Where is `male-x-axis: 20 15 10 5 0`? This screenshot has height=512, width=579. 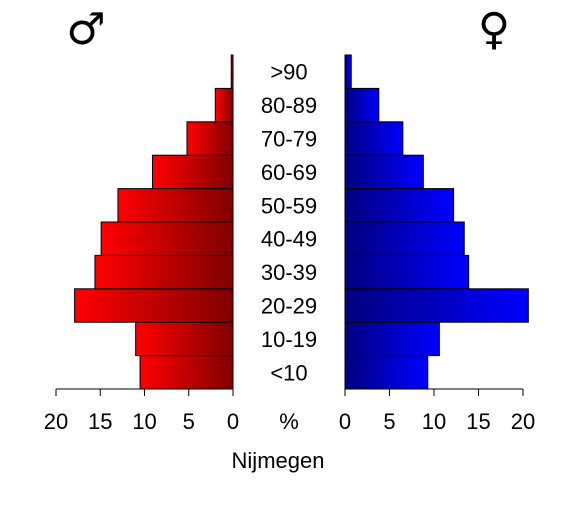 male-x-axis: 20 15 10 5 0 is located at coordinates (141, 411).